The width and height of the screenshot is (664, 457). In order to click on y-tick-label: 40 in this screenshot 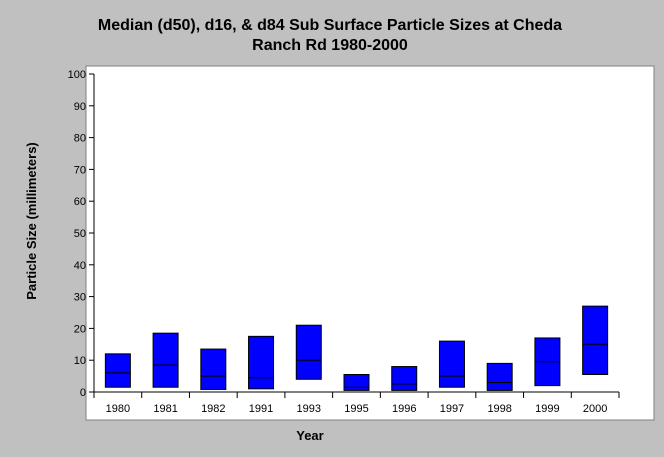, I will do `click(80, 266)`.